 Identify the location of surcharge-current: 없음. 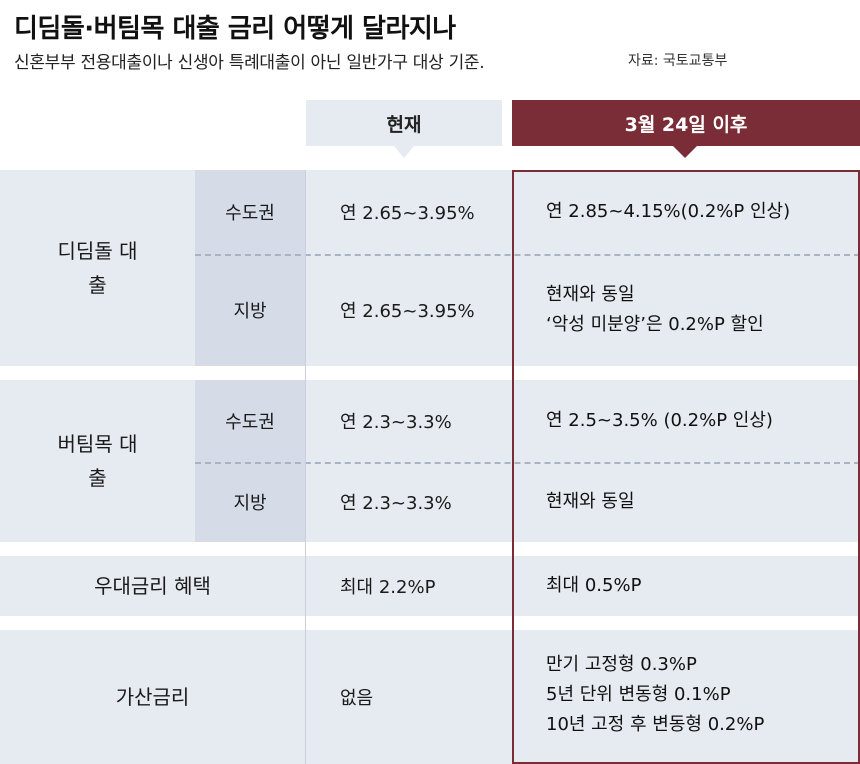
(357, 698).